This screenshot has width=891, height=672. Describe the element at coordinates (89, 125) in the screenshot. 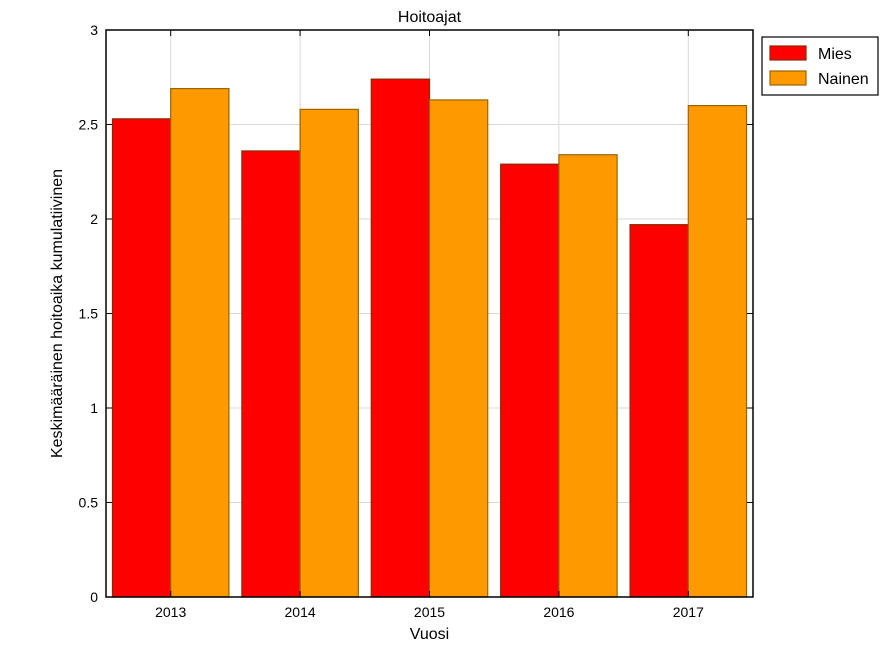

I see `y-tick-label: 2.5` at that location.